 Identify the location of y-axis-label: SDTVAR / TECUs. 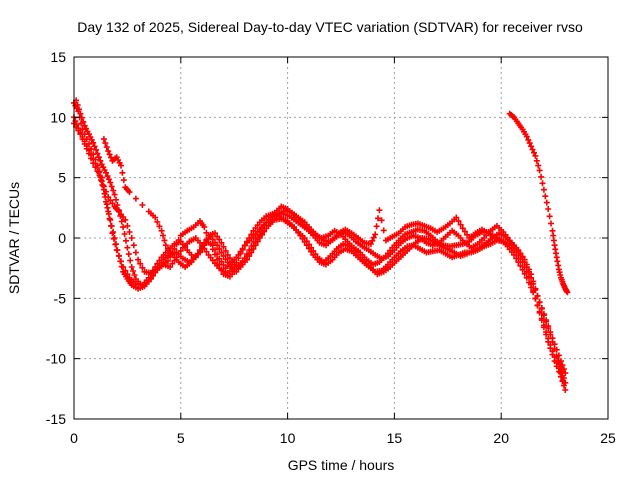
(14, 238).